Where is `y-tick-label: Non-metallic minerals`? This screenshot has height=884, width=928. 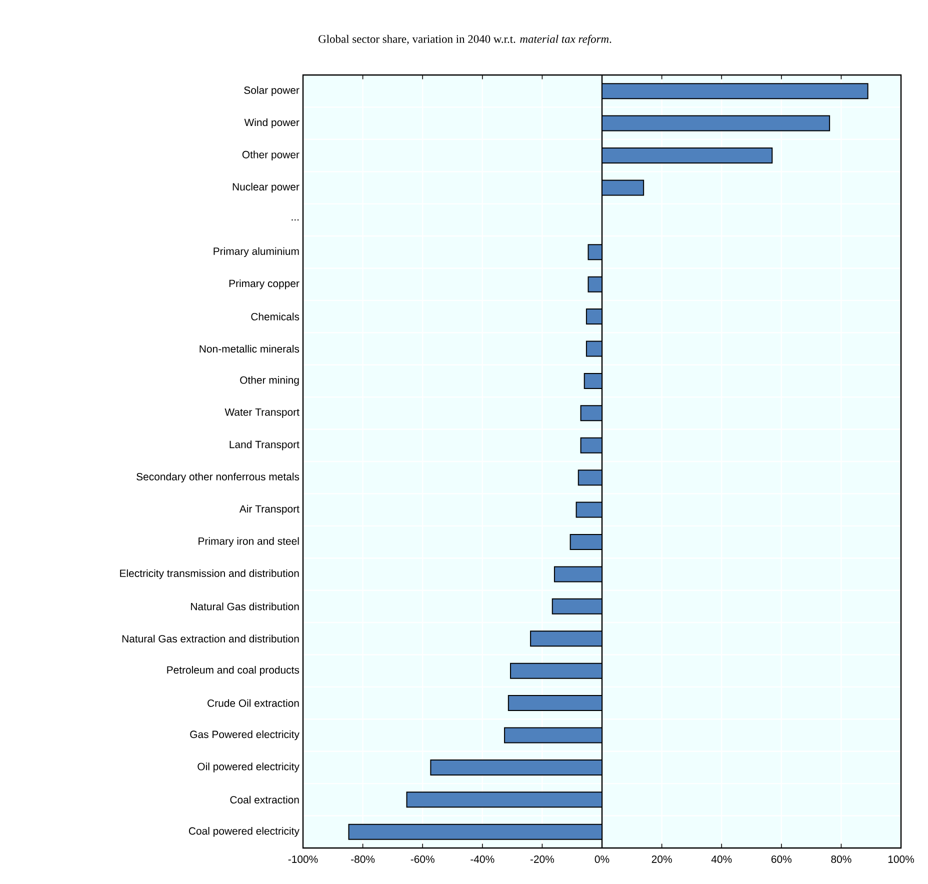 y-tick-label: Non-metallic minerals is located at coordinates (250, 348).